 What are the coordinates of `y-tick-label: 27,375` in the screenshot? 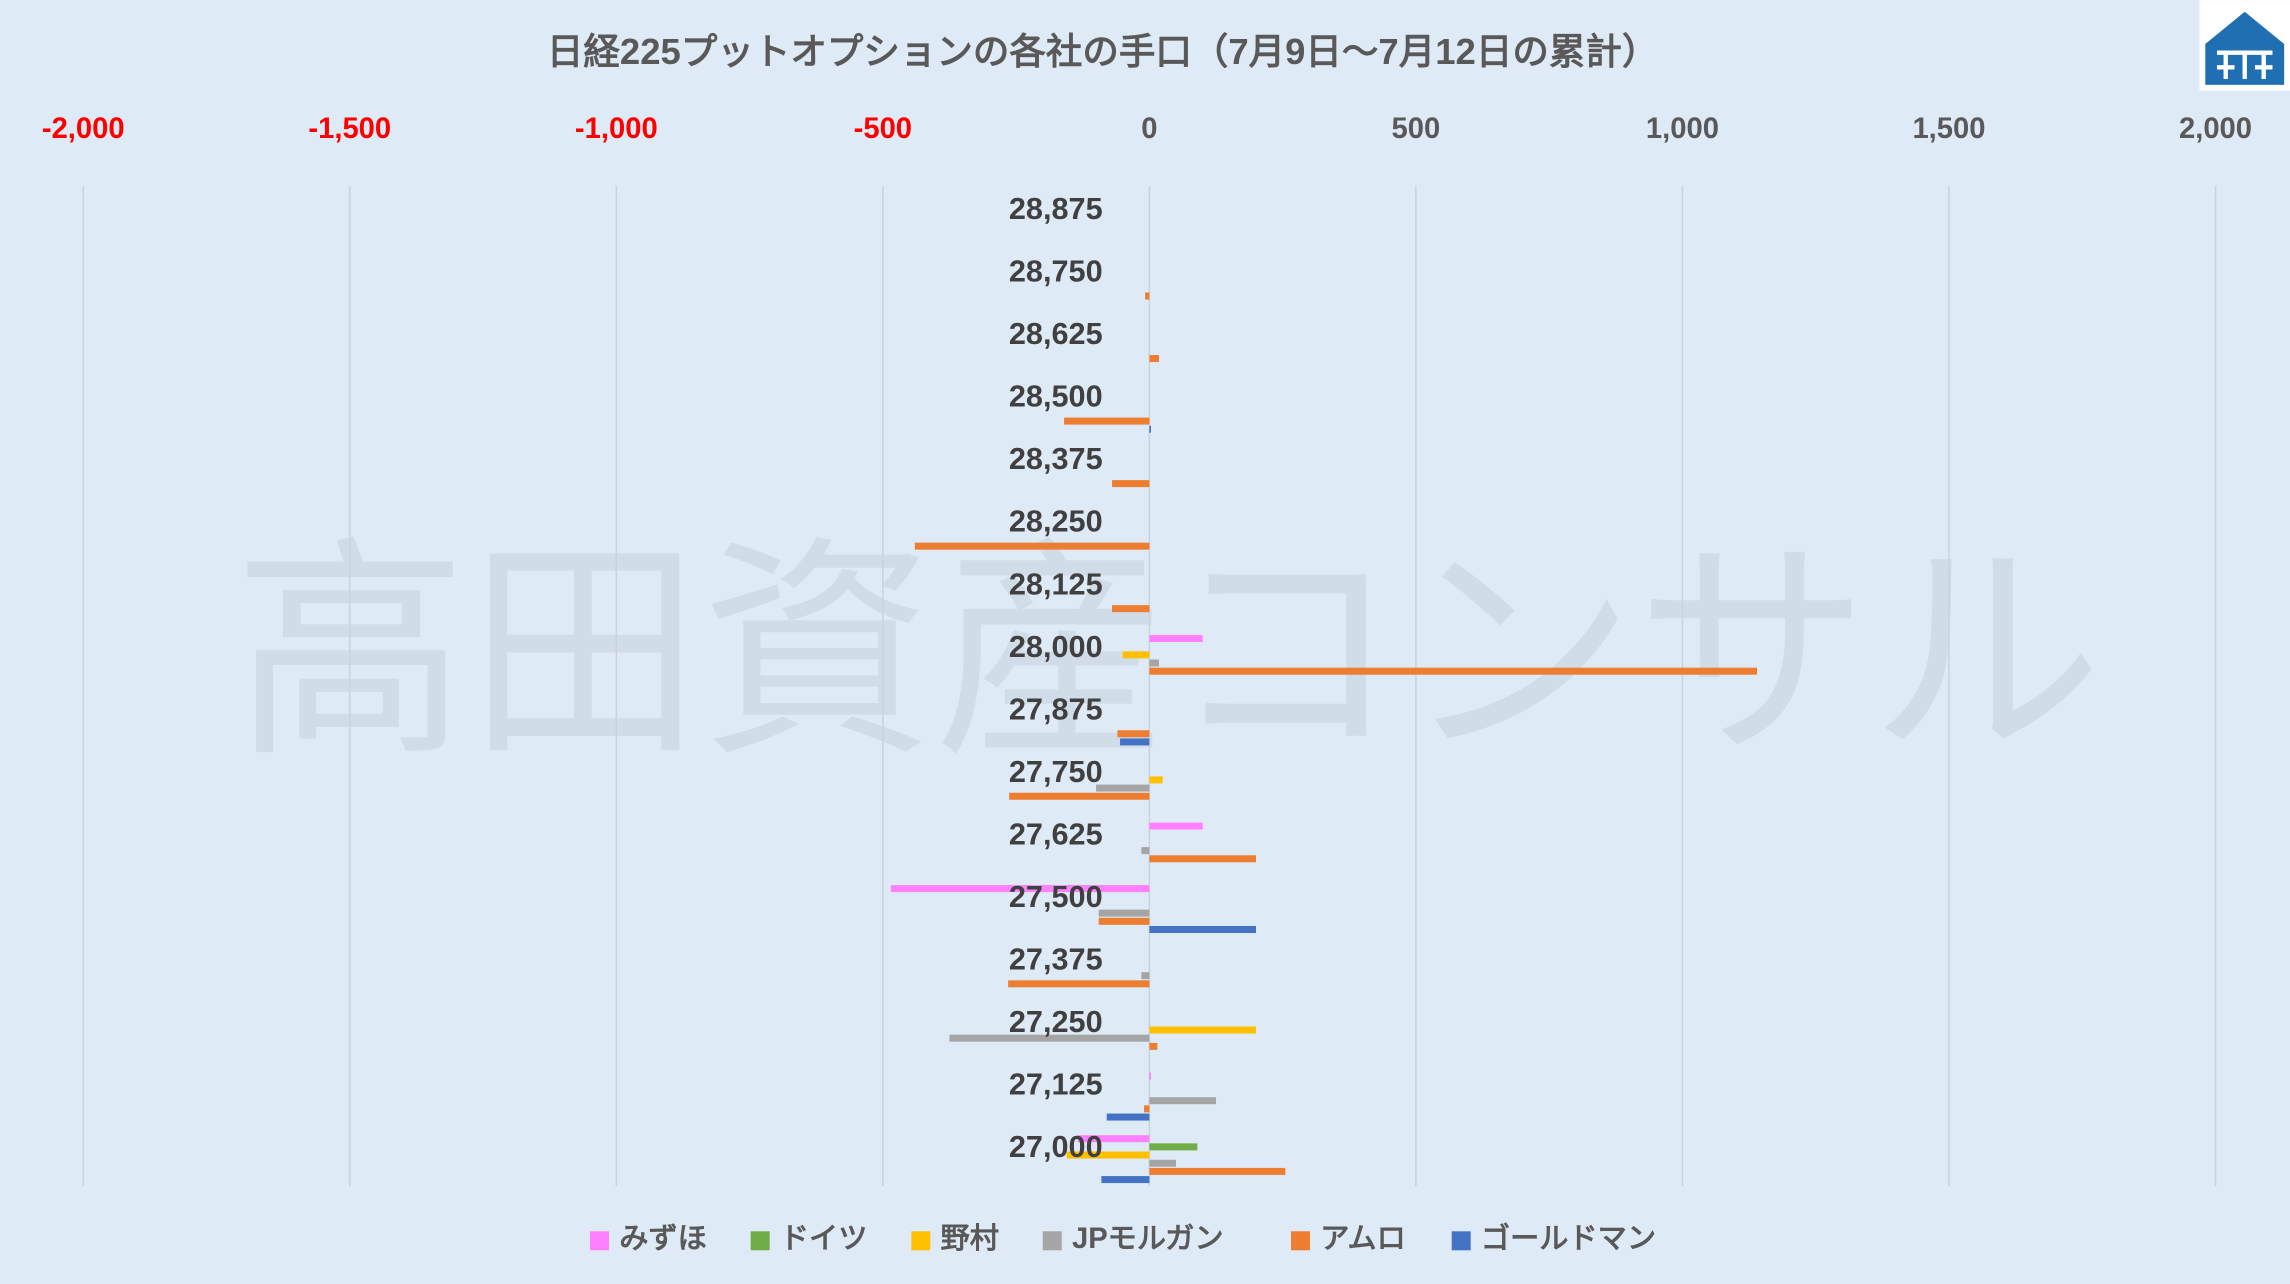 It's located at (1056, 959).